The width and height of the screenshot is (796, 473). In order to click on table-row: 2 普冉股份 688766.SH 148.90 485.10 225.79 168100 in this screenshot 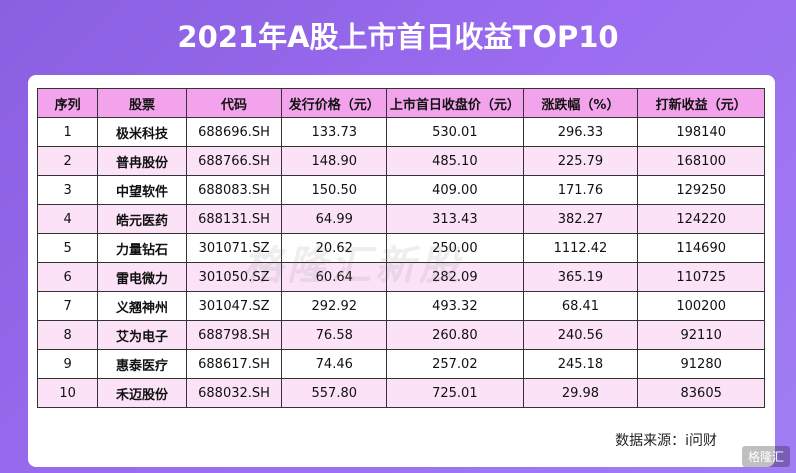, I will do `click(400, 161)`.